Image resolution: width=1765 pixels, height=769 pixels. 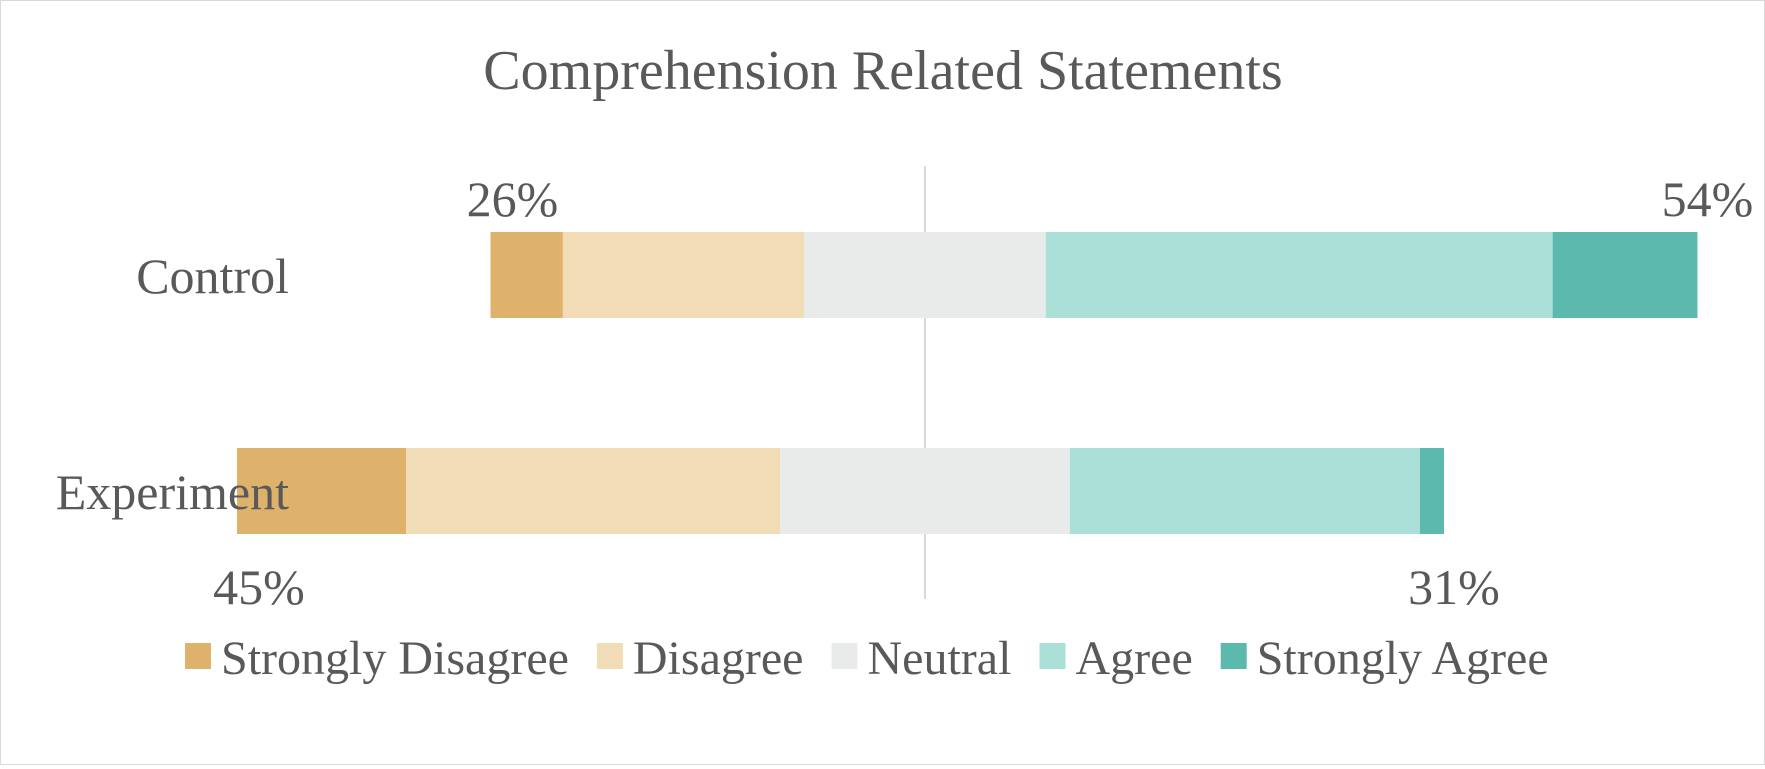 I want to click on legend-swatch-disagree, so click(x=609, y=656).